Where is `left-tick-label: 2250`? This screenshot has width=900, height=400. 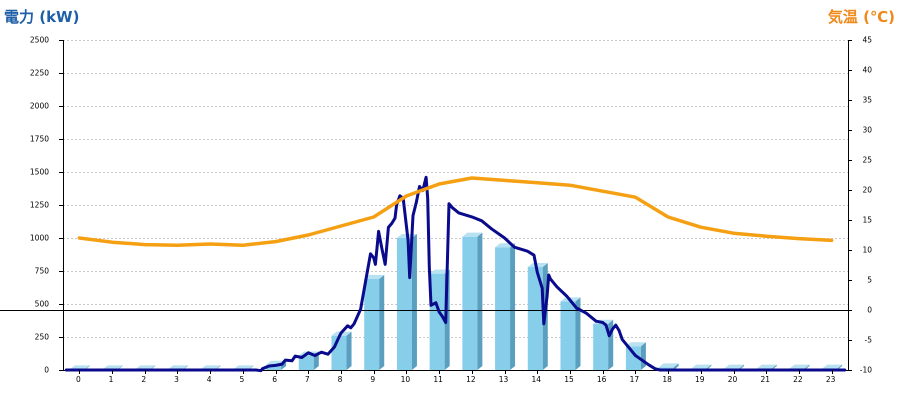 left-tick-label: 2250 is located at coordinates (39, 73).